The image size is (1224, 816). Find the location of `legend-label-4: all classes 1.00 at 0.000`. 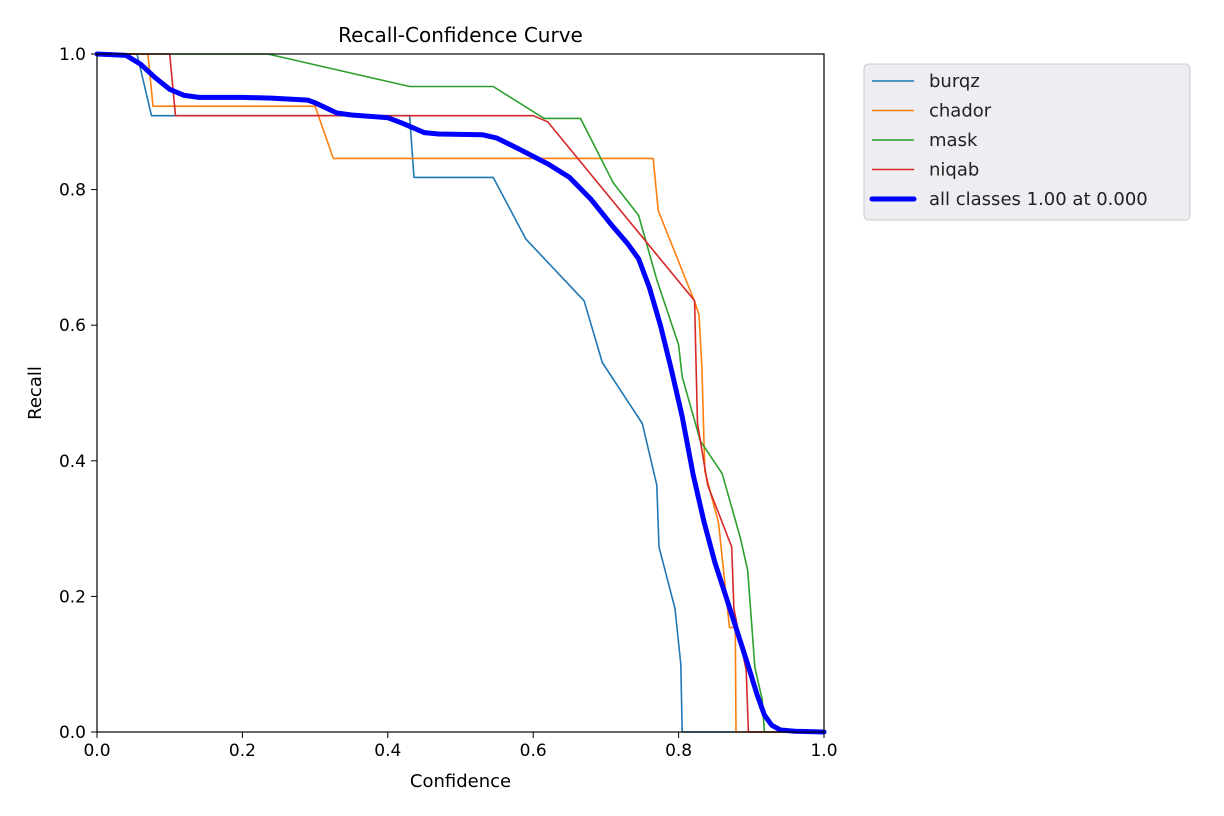

legend-label-4: all classes 1.00 at 0.000 is located at coordinates (1038, 199).